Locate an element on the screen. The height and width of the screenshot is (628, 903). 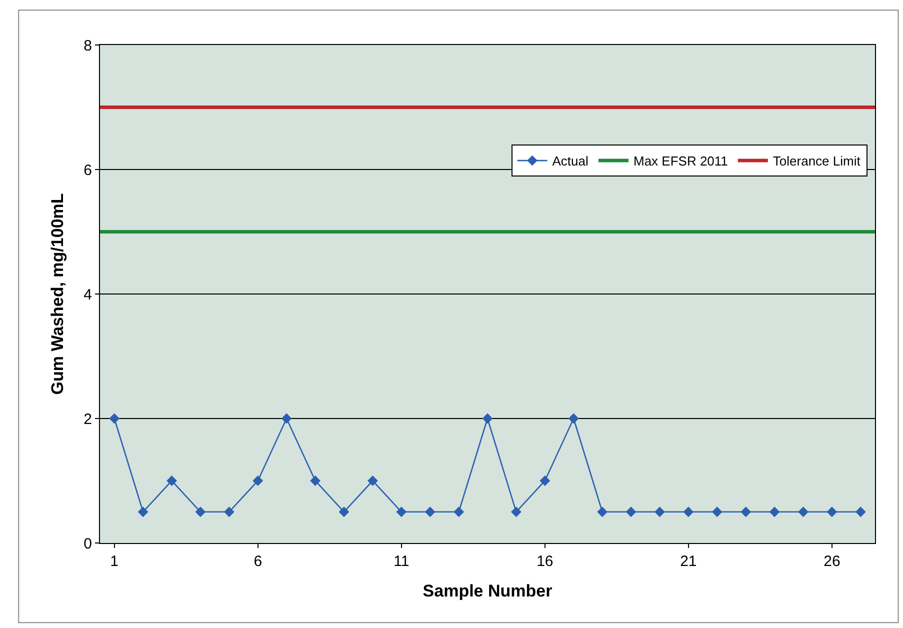
x-tick-label: 11 is located at coordinates (402, 561).